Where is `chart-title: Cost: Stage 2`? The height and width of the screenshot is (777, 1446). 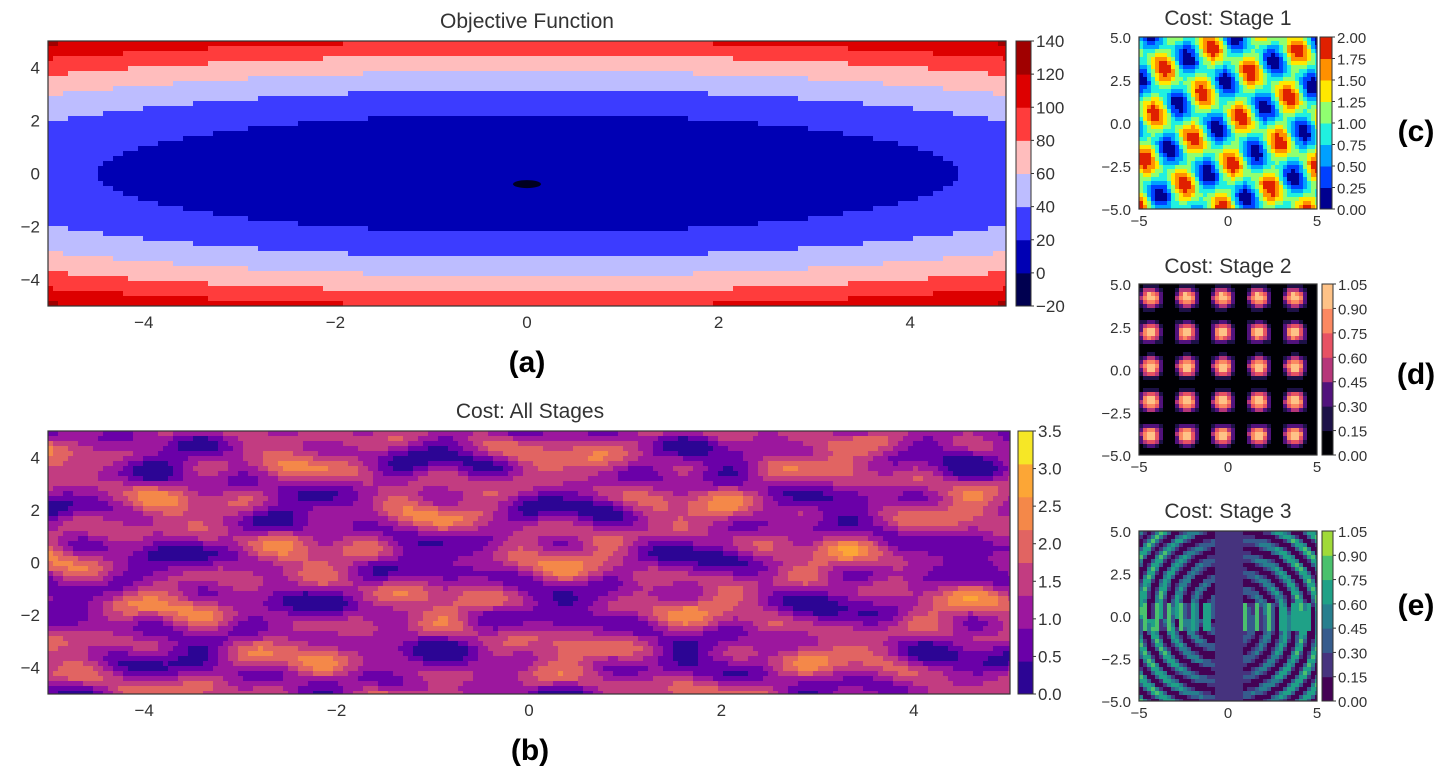 chart-title: Cost: Stage 2 is located at coordinates (1227, 266).